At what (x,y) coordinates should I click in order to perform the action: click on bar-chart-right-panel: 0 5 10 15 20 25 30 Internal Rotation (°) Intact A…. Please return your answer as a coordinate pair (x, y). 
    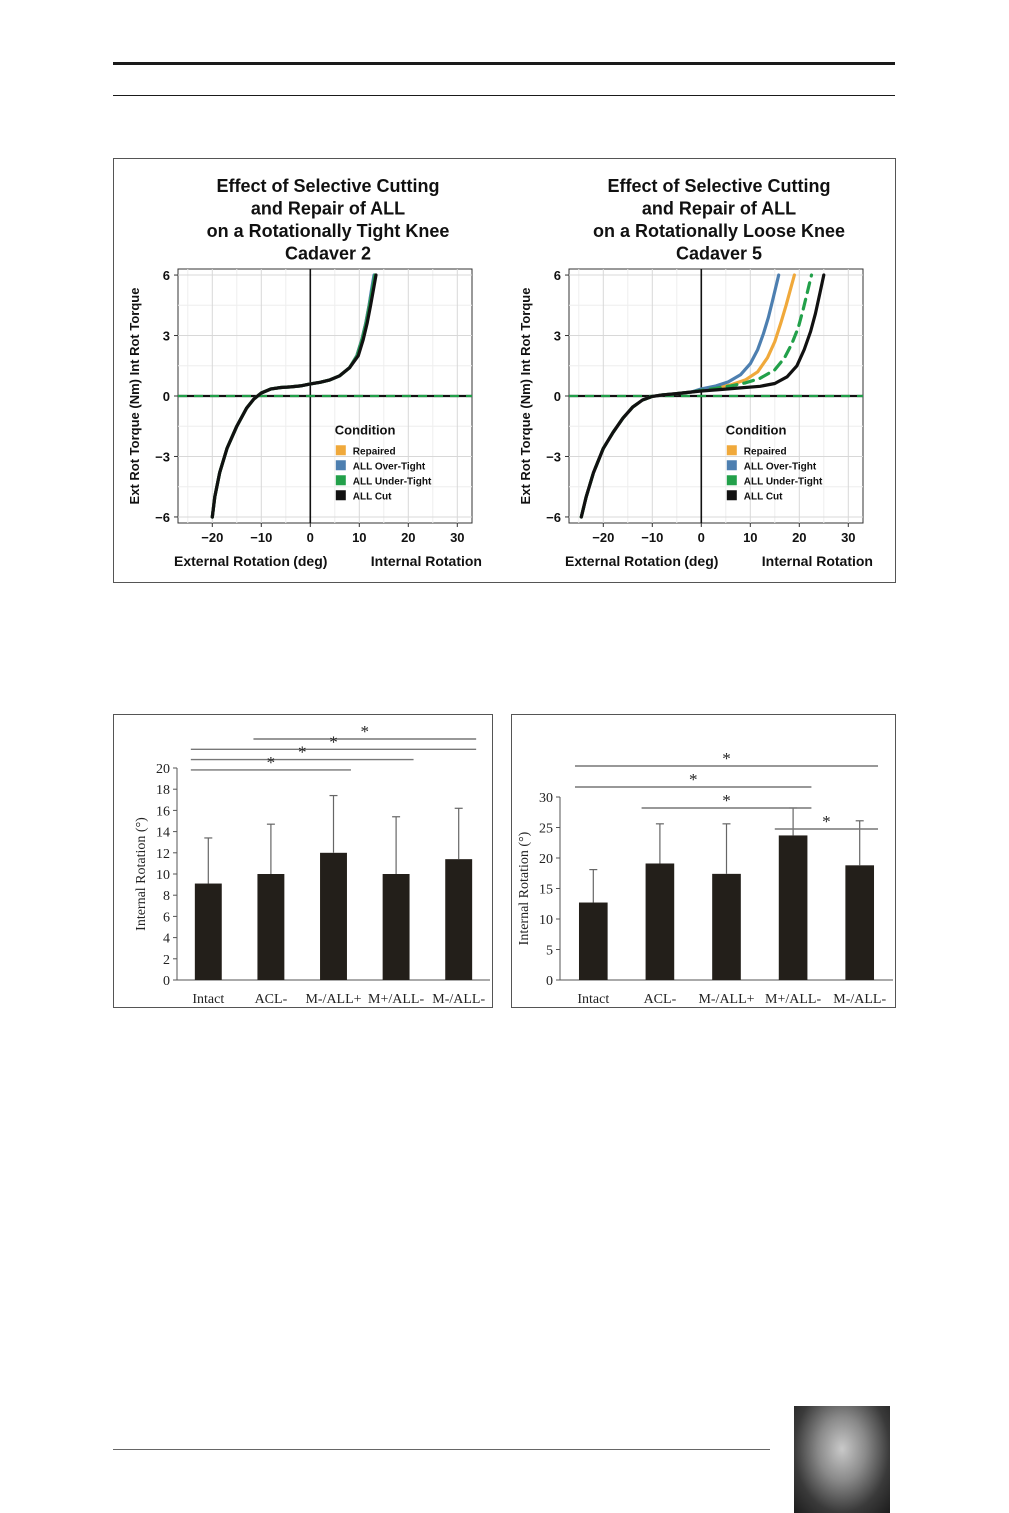
    Looking at the image, I should click on (703, 861).